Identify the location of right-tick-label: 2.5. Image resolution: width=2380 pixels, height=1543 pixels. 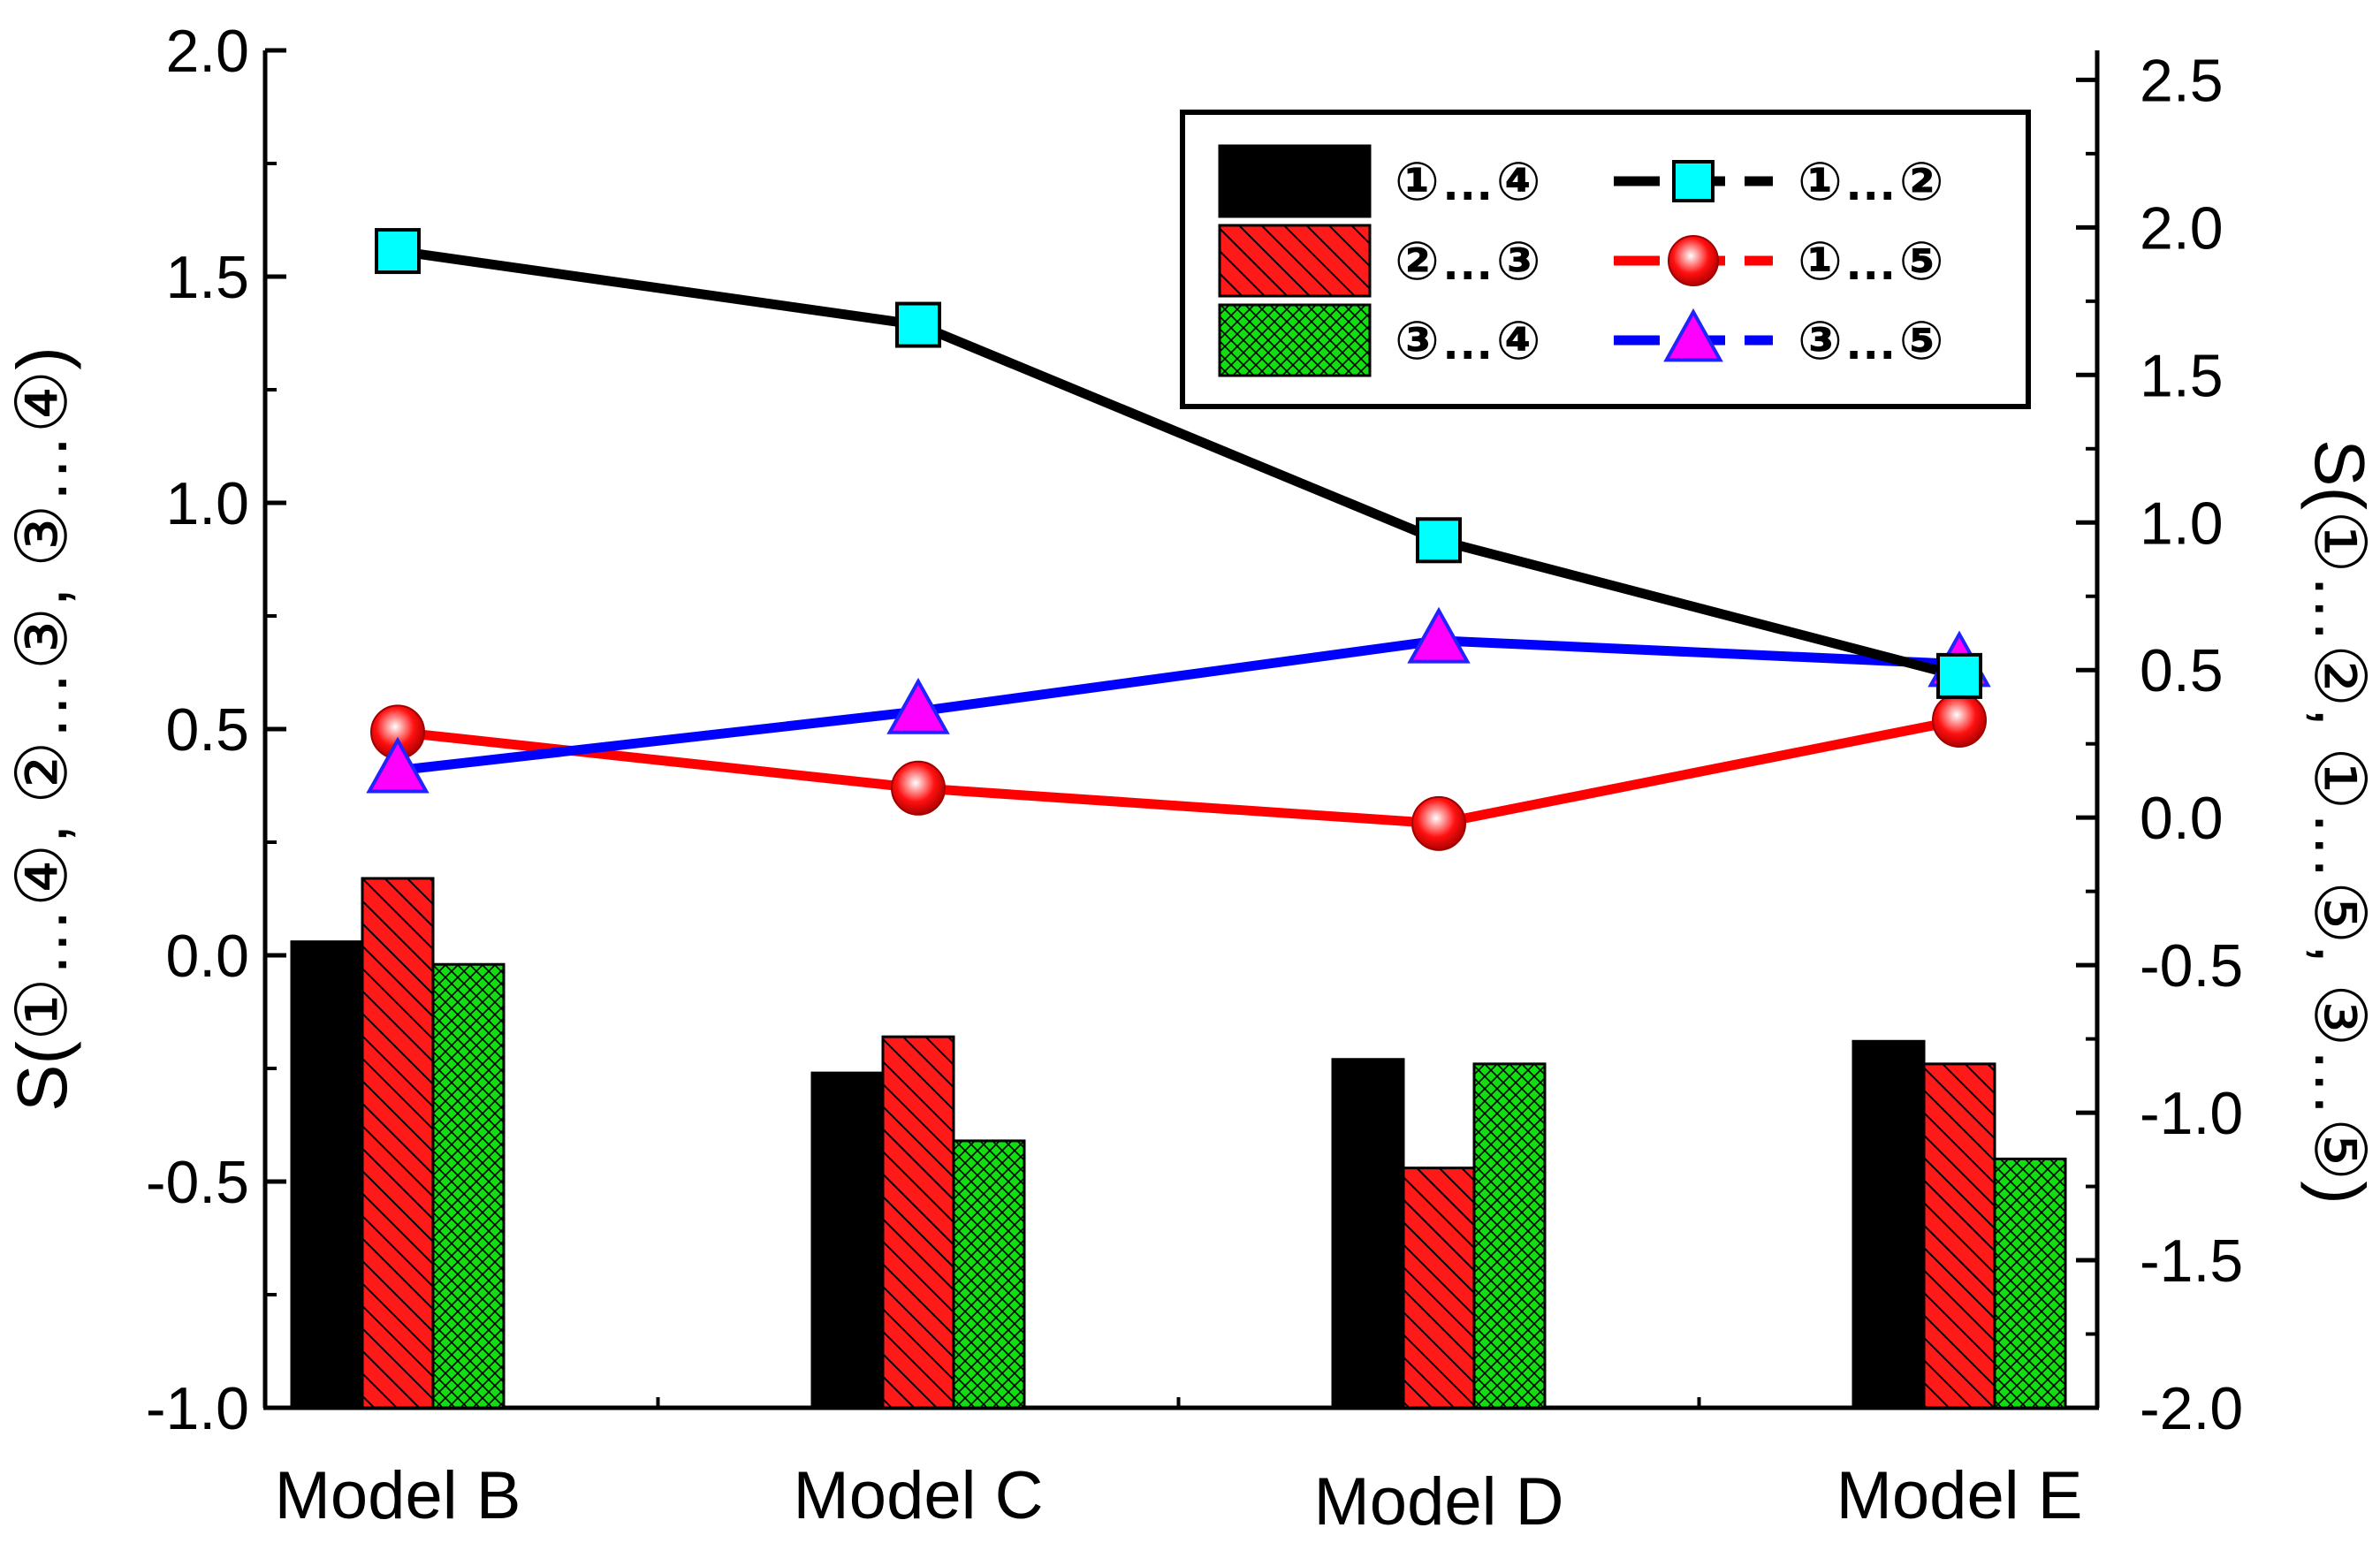
(2182, 80).